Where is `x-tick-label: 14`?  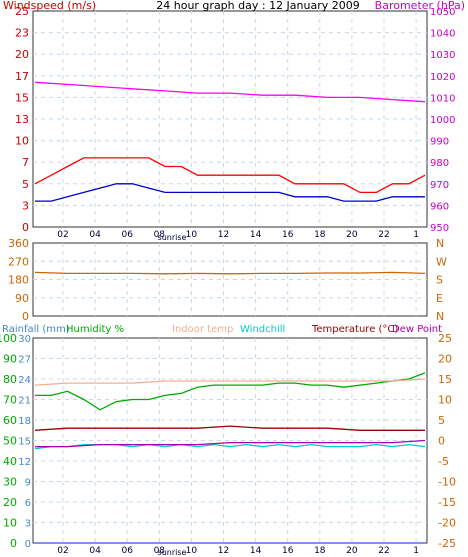
x-tick-label: 14 is located at coordinates (256, 551).